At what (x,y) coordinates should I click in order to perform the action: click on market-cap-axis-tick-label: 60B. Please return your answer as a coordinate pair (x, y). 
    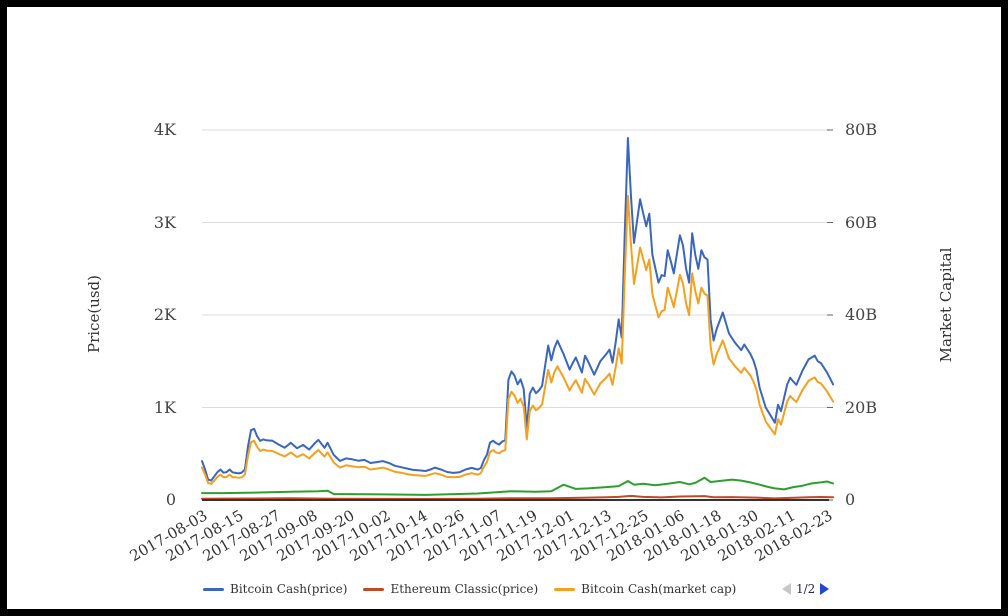
    Looking at the image, I should click on (861, 222).